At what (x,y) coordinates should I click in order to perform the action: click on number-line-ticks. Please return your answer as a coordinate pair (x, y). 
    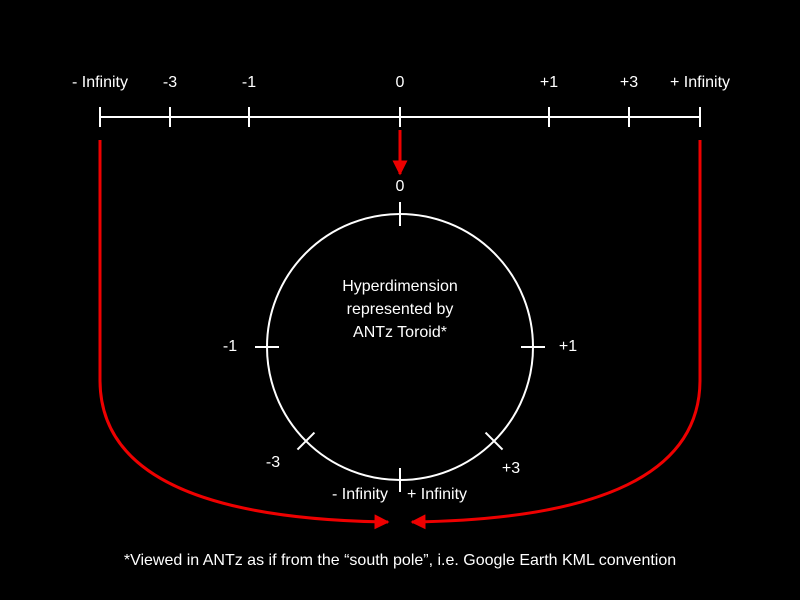
    Looking at the image, I should click on (400, 117).